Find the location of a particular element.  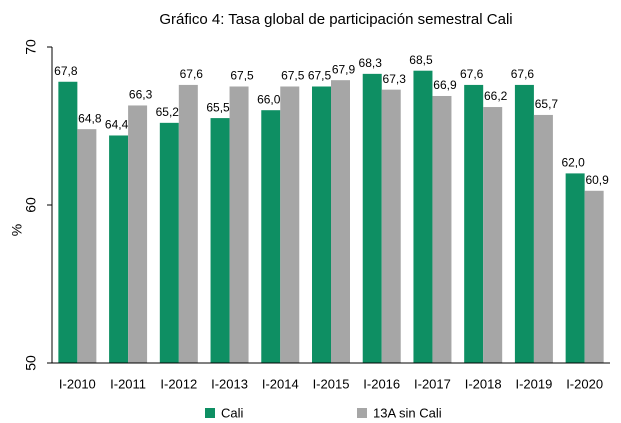

value-label: 67,8 is located at coordinates (66, 71).